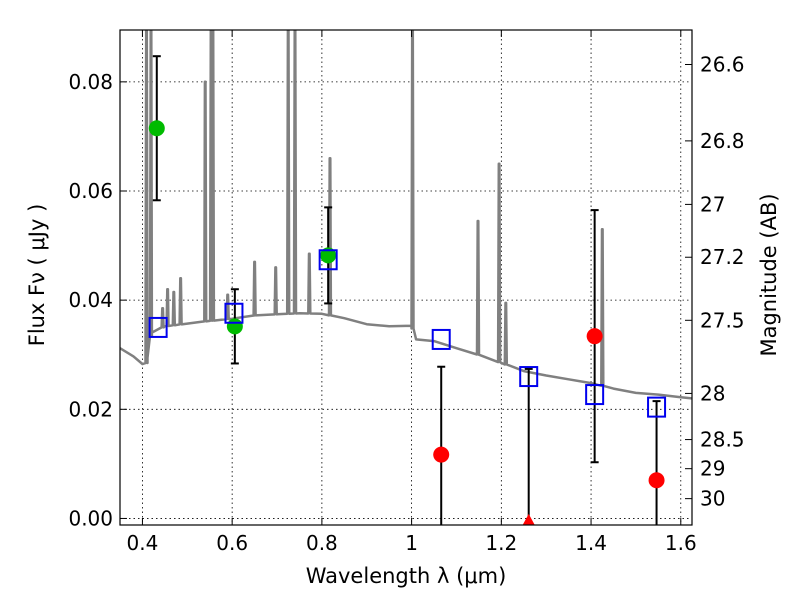  Describe the element at coordinates (232, 543) in the screenshot. I see `x-tick-label: 0.6` at that location.